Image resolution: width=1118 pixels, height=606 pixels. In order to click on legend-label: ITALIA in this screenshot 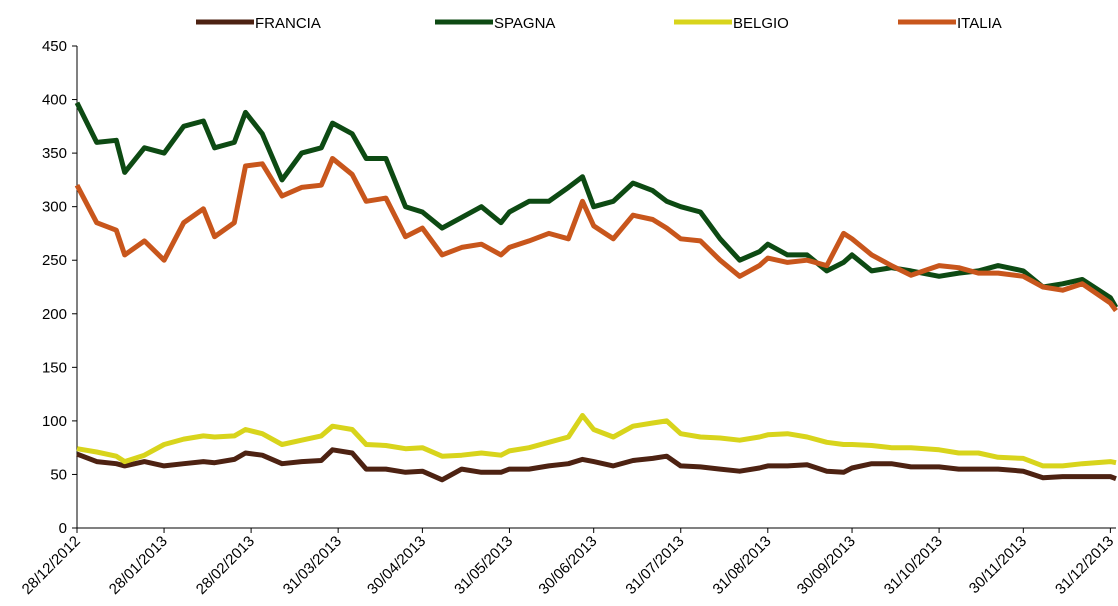, I will do `click(979, 23)`.